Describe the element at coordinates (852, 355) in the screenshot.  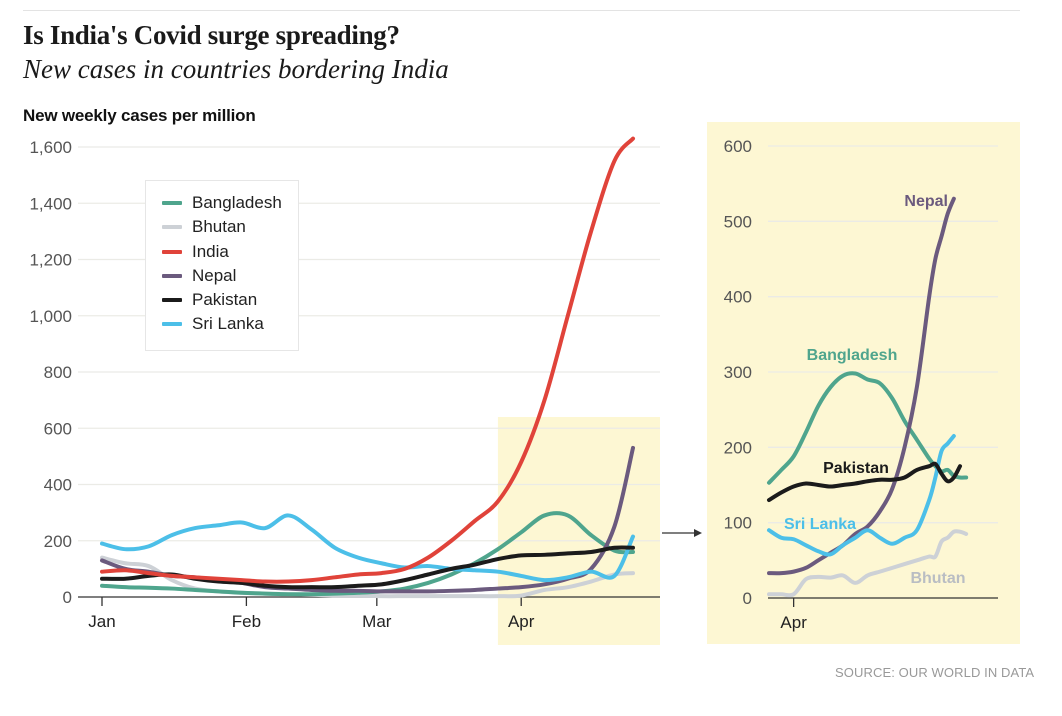
I see `inset-label-bangladesh: Bangladesh` at that location.